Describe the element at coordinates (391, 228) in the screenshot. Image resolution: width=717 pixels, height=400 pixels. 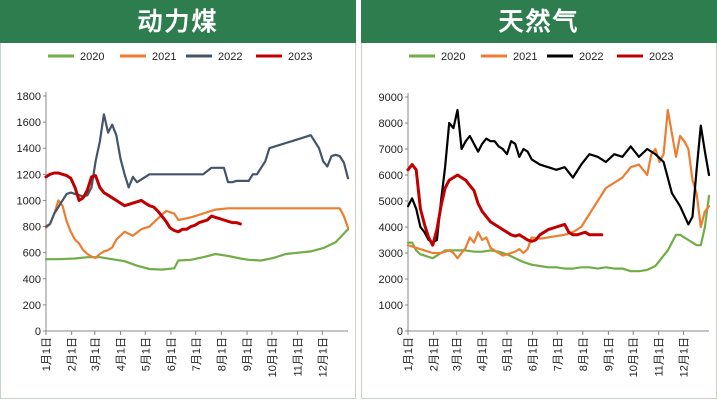
I see `y-tick-label: 4000` at that location.